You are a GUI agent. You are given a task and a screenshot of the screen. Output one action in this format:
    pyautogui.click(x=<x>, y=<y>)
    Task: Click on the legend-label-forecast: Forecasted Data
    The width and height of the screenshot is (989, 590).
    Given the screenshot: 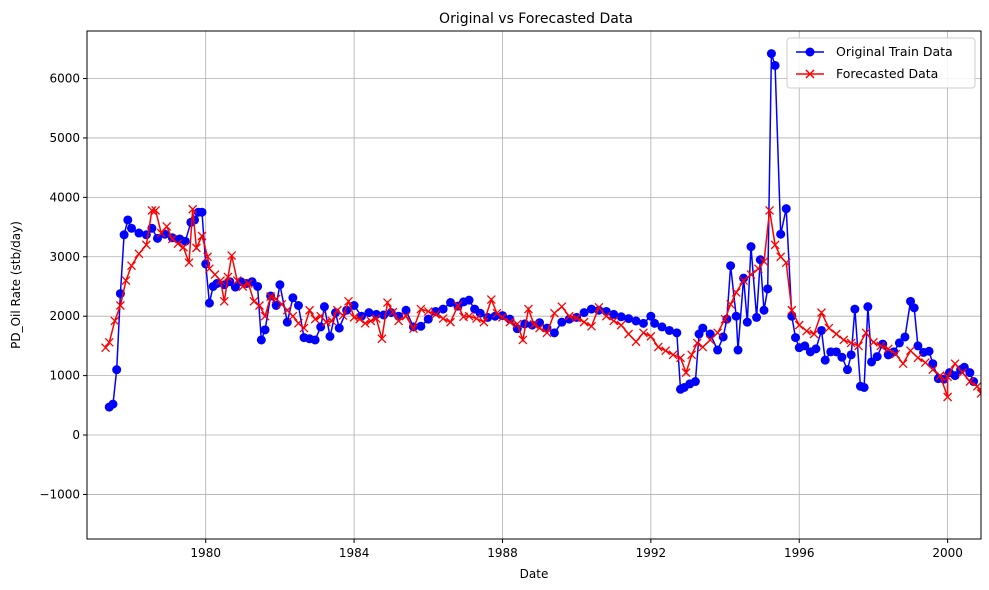 What is the action you would take?
    pyautogui.click(x=887, y=73)
    